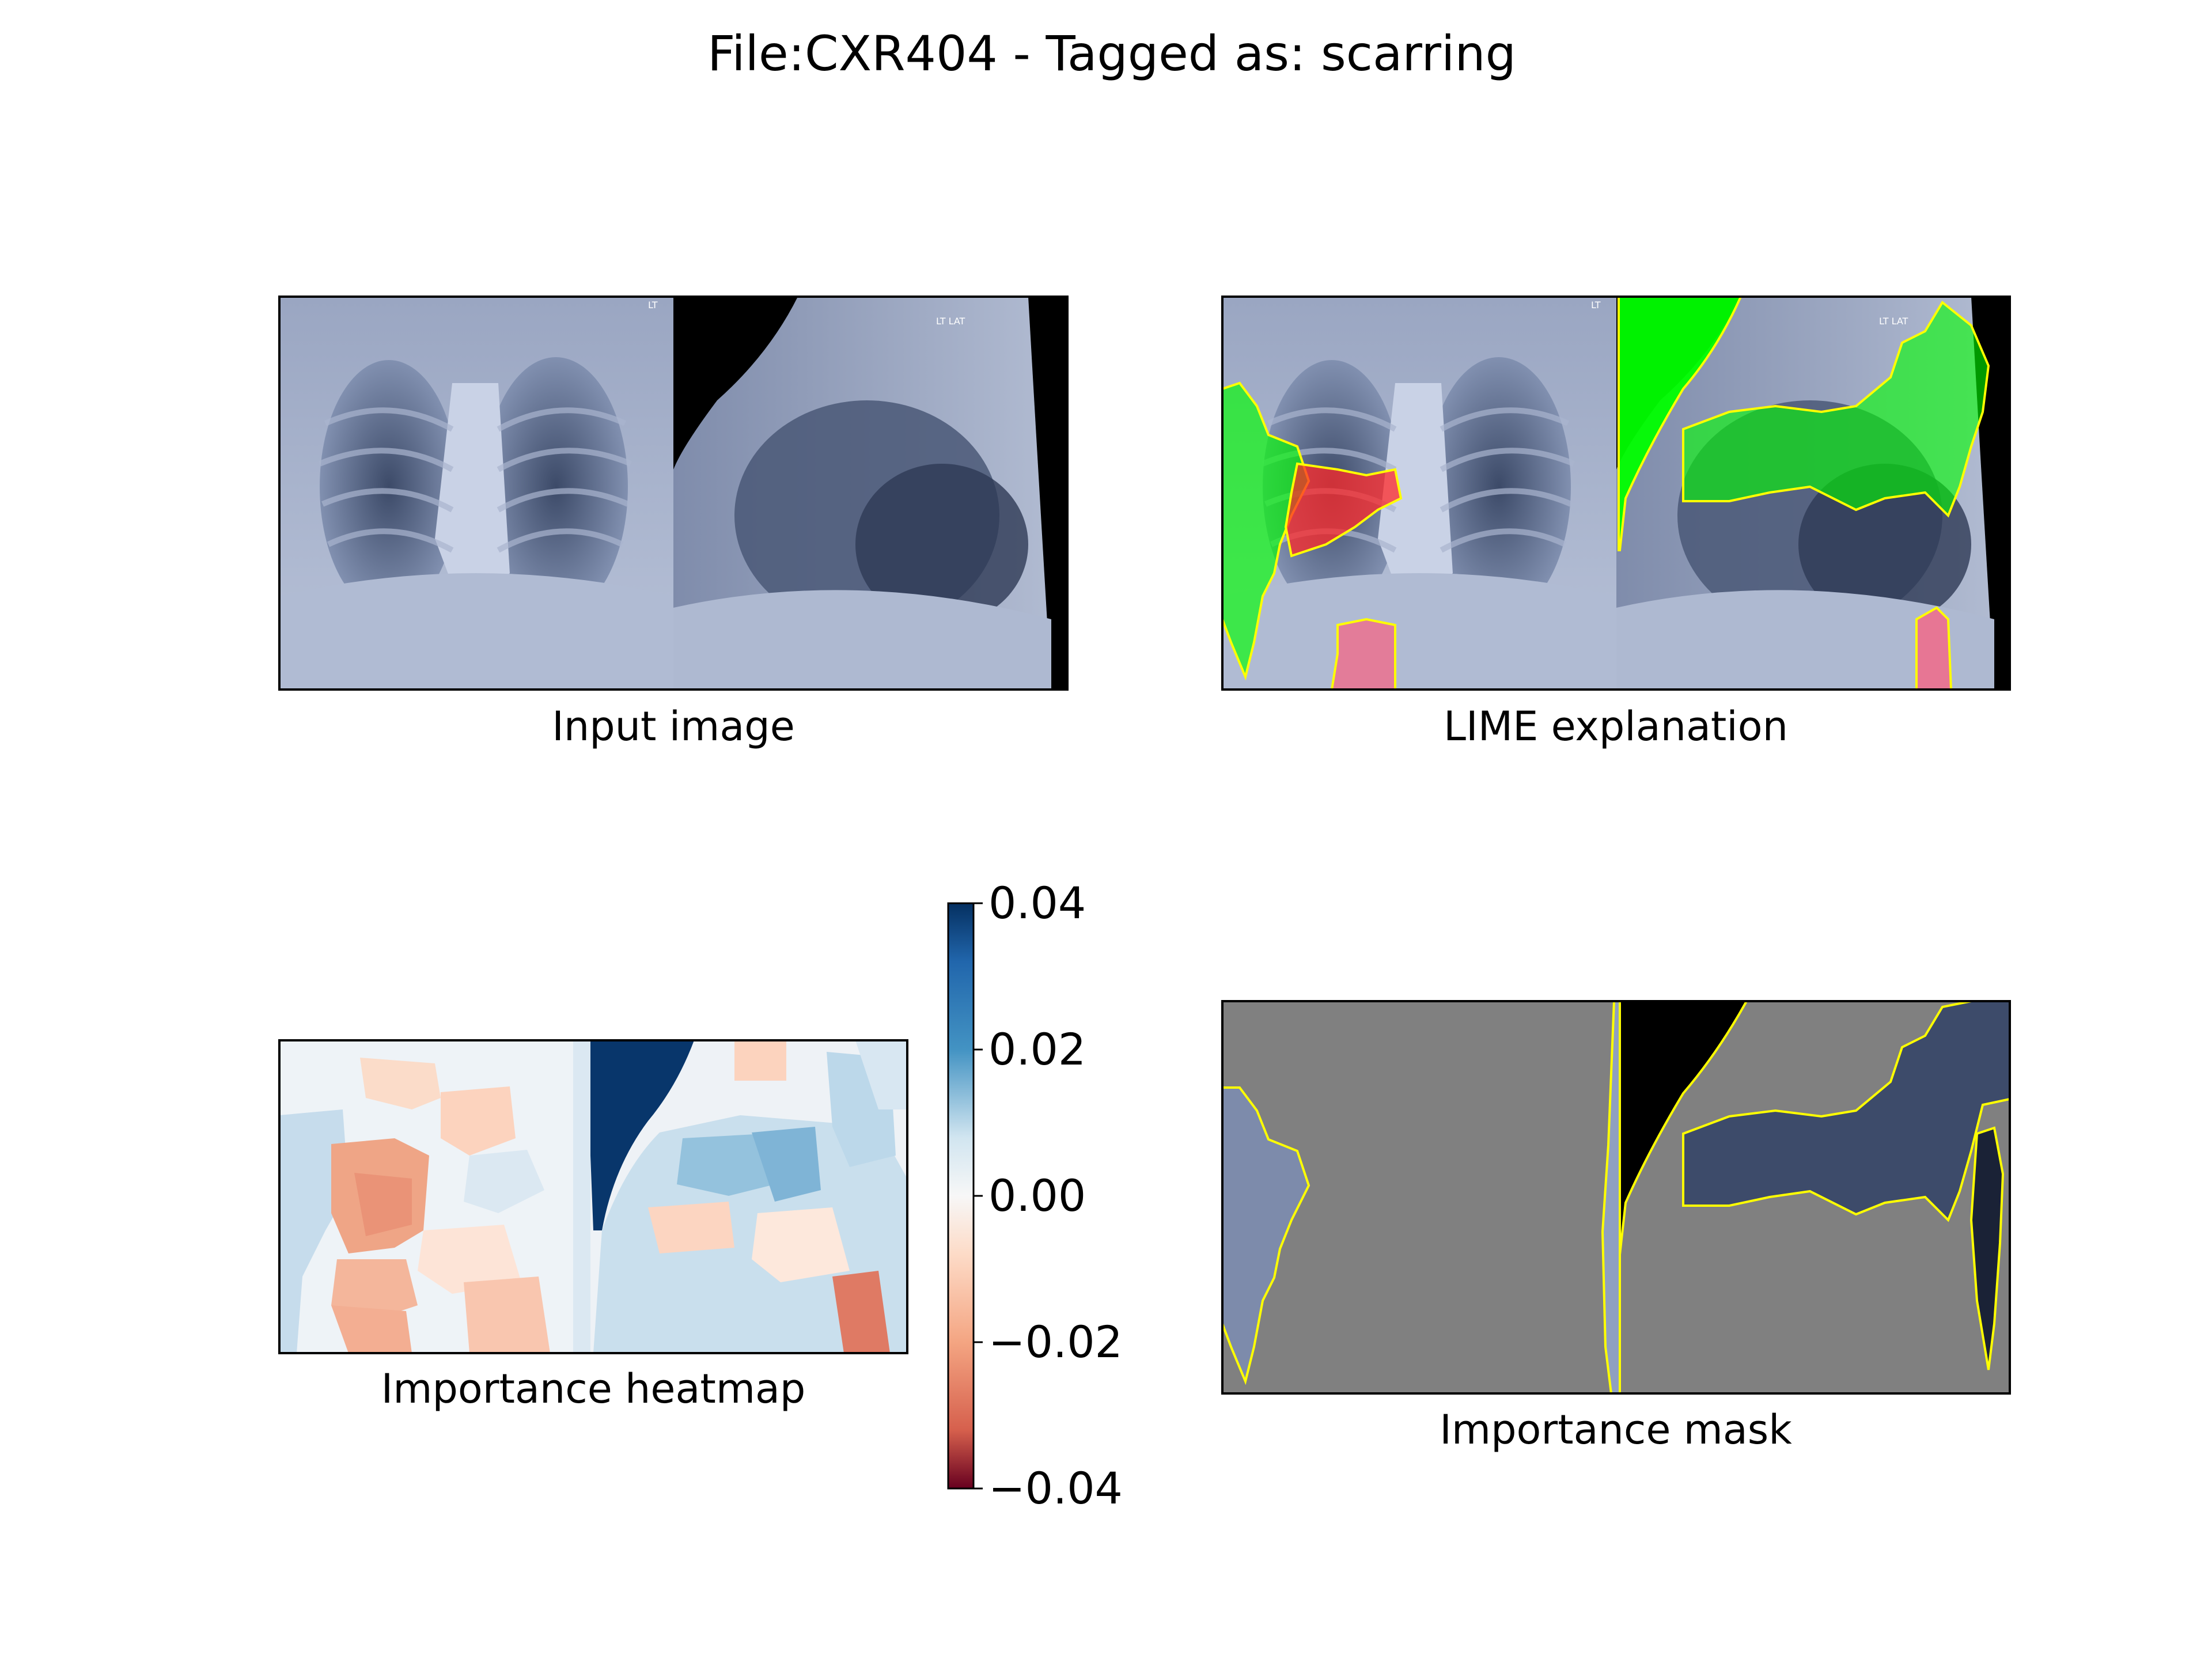 The image size is (2212, 1659). Describe the element at coordinates (1037, 1049) in the screenshot. I see `colorbar-tick-label: 0.02` at that location.